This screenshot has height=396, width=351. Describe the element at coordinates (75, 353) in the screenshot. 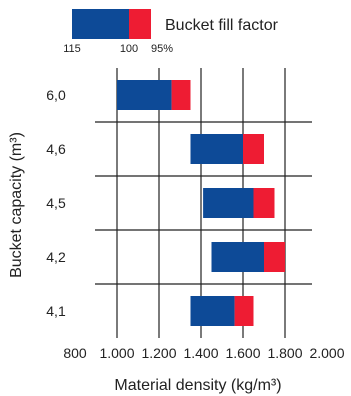

I see `x-tick-label-800: 800` at that location.